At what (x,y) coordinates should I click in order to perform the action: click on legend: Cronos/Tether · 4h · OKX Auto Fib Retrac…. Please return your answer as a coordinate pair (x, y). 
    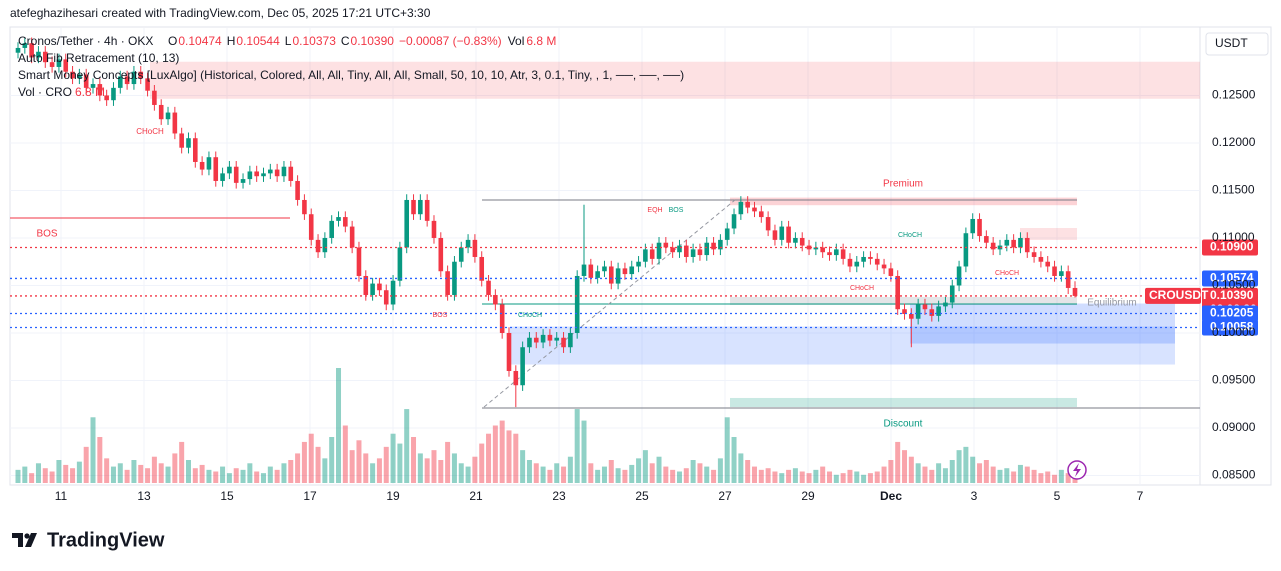
    Looking at the image, I should click on (351, 66).